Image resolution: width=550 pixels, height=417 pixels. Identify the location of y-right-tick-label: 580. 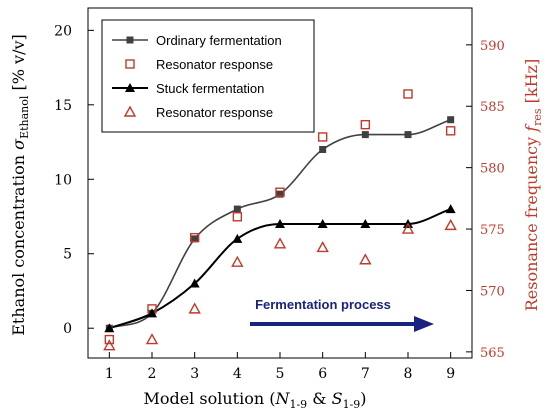
(492, 169).